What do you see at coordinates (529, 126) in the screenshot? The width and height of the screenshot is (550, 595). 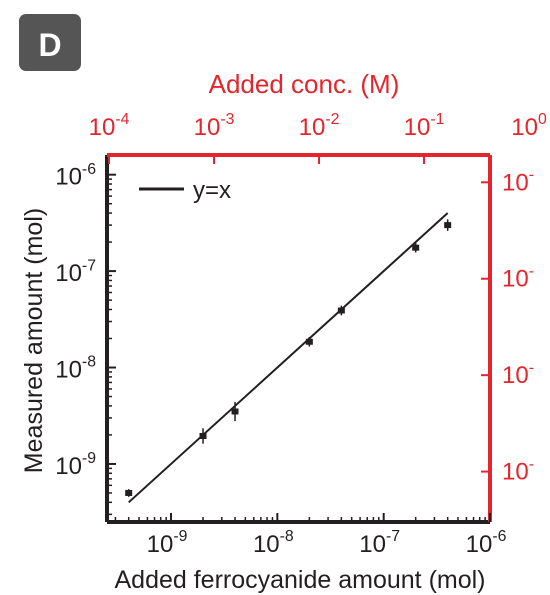 I see `top-x-tick-label: 10⁰` at bounding box center [529, 126].